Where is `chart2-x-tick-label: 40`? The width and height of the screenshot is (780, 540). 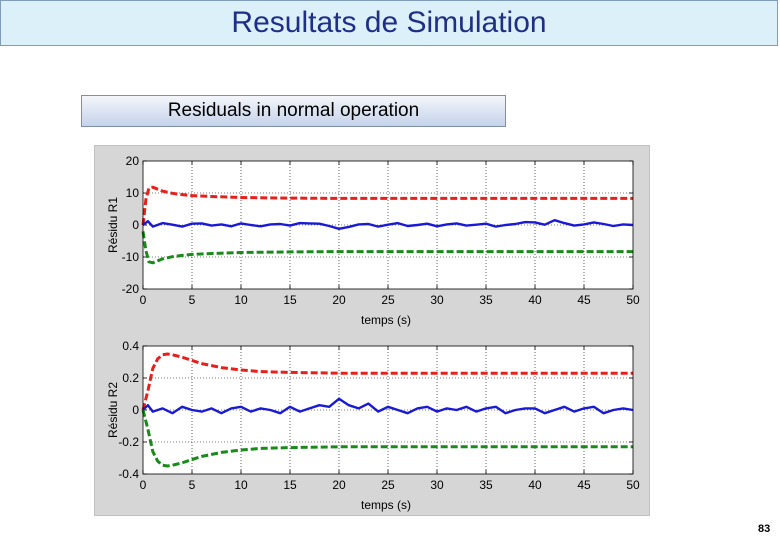
chart2-x-tick-label: 40 is located at coordinates (535, 485).